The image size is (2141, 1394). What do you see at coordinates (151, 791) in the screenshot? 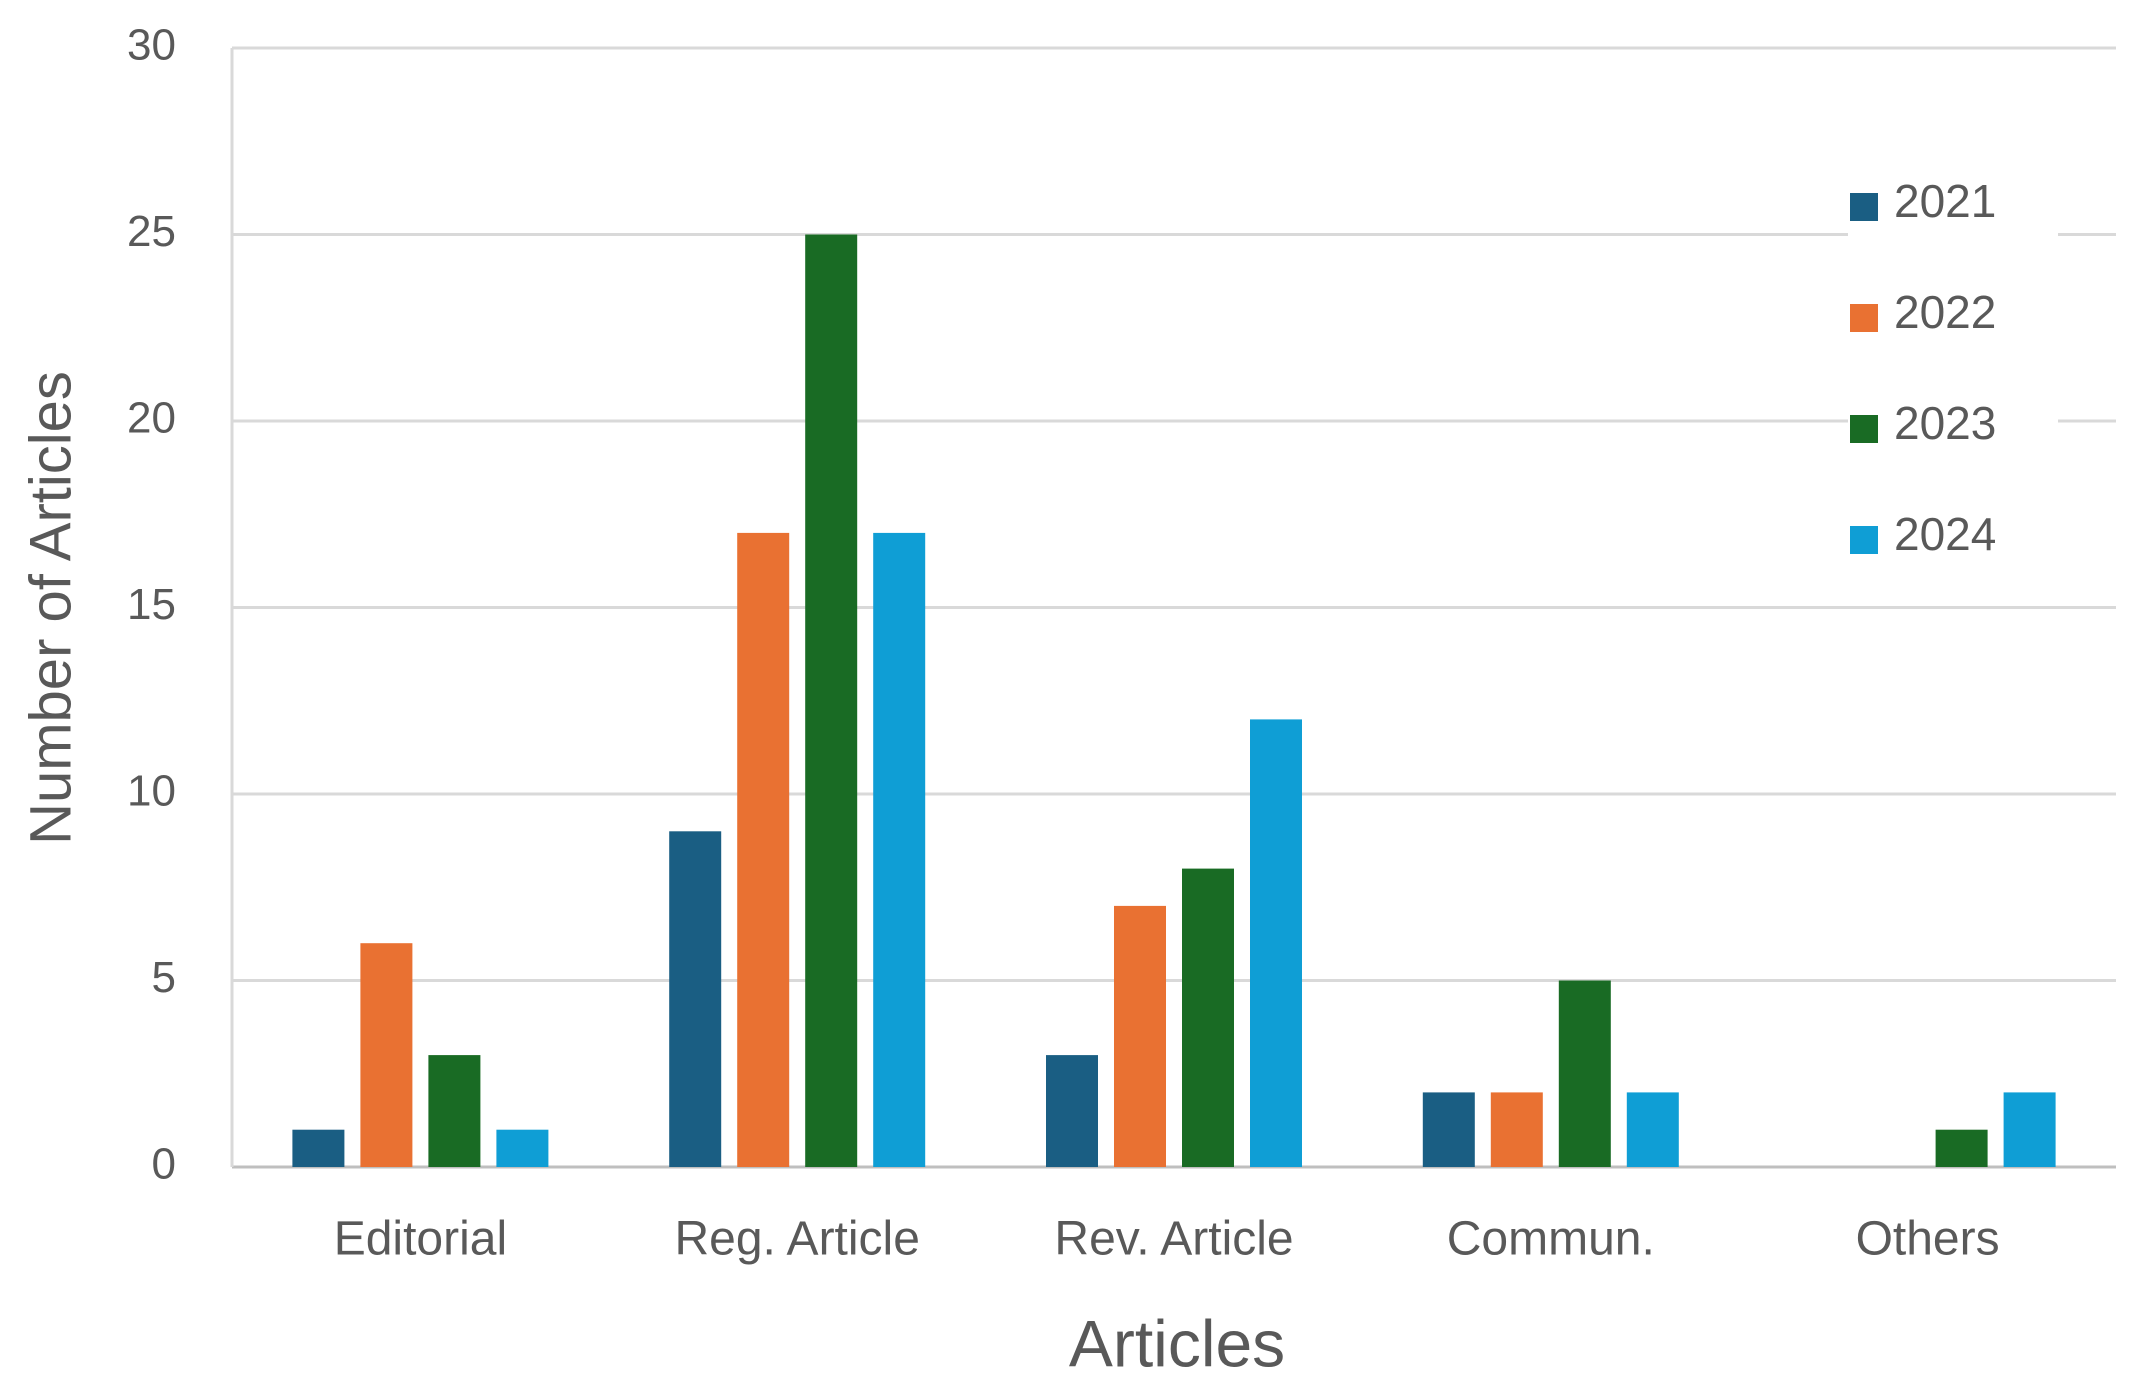
I see `y-tick-label: 10` at bounding box center [151, 791].